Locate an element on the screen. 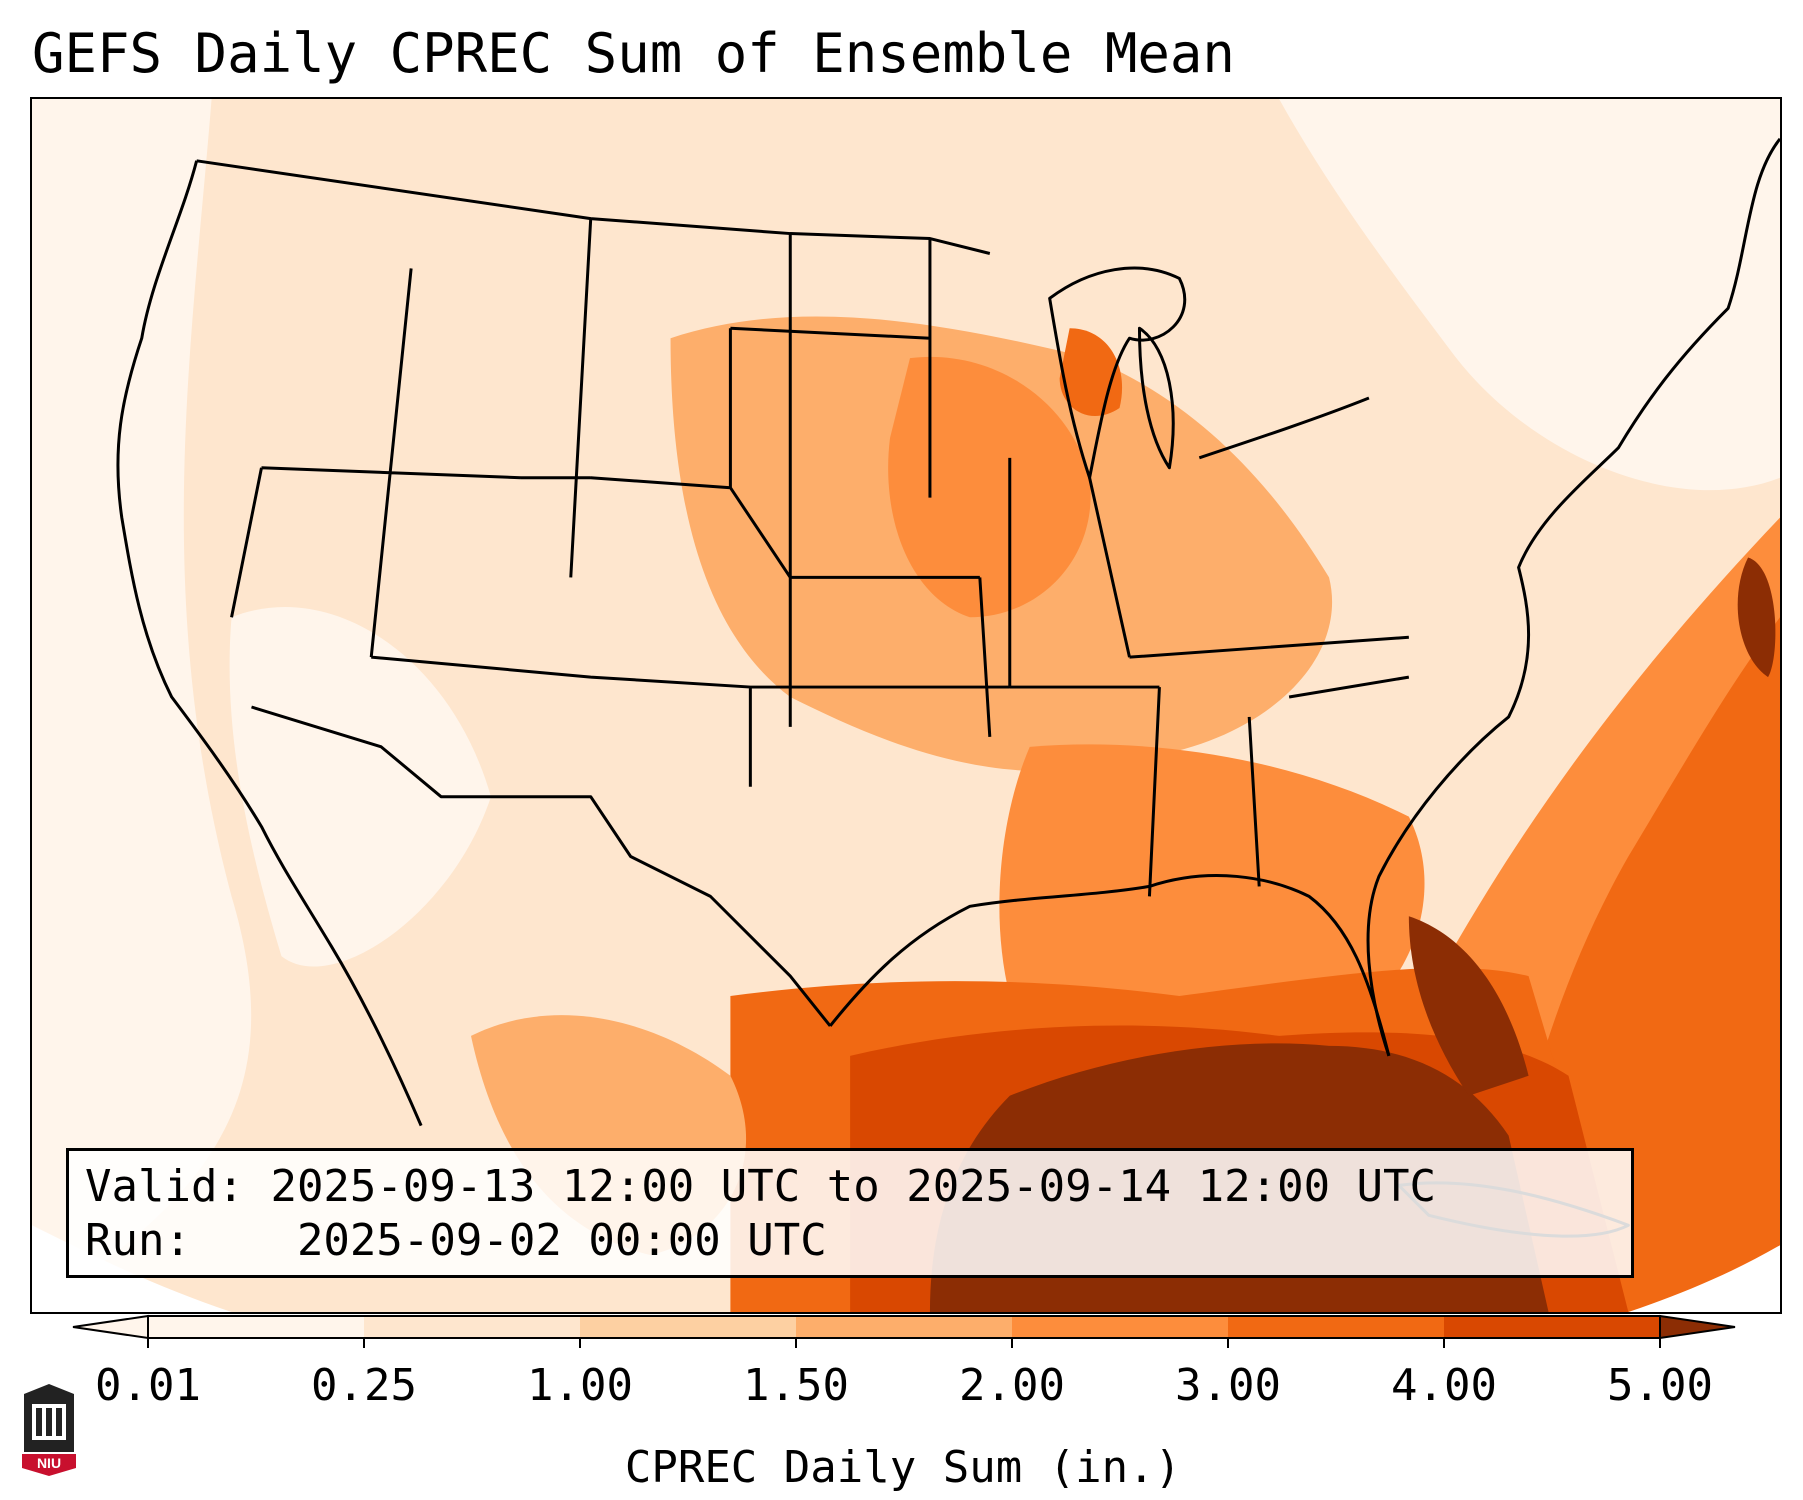 This screenshot has height=1500, width=1803. page-title: GEFS Daily CPREC Sum of Ensemble Mean is located at coordinates (633, 53).